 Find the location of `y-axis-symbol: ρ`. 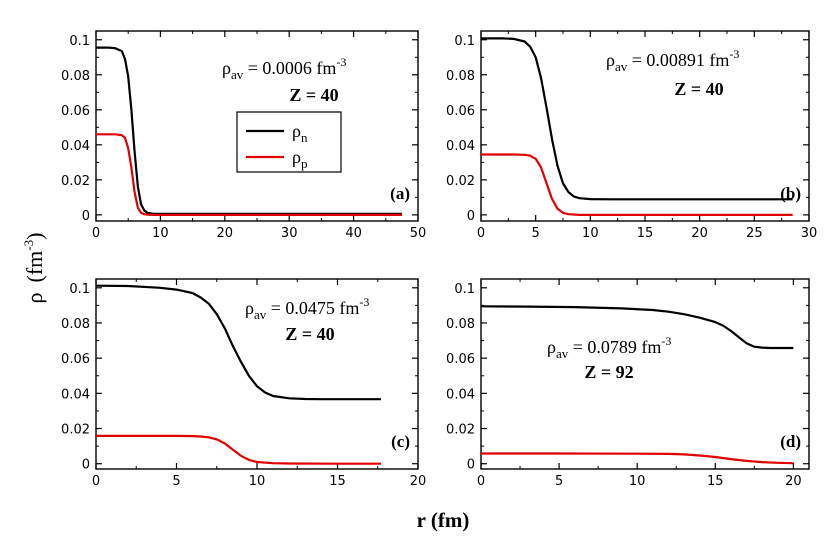

y-axis-symbol: ρ is located at coordinates (34, 297).